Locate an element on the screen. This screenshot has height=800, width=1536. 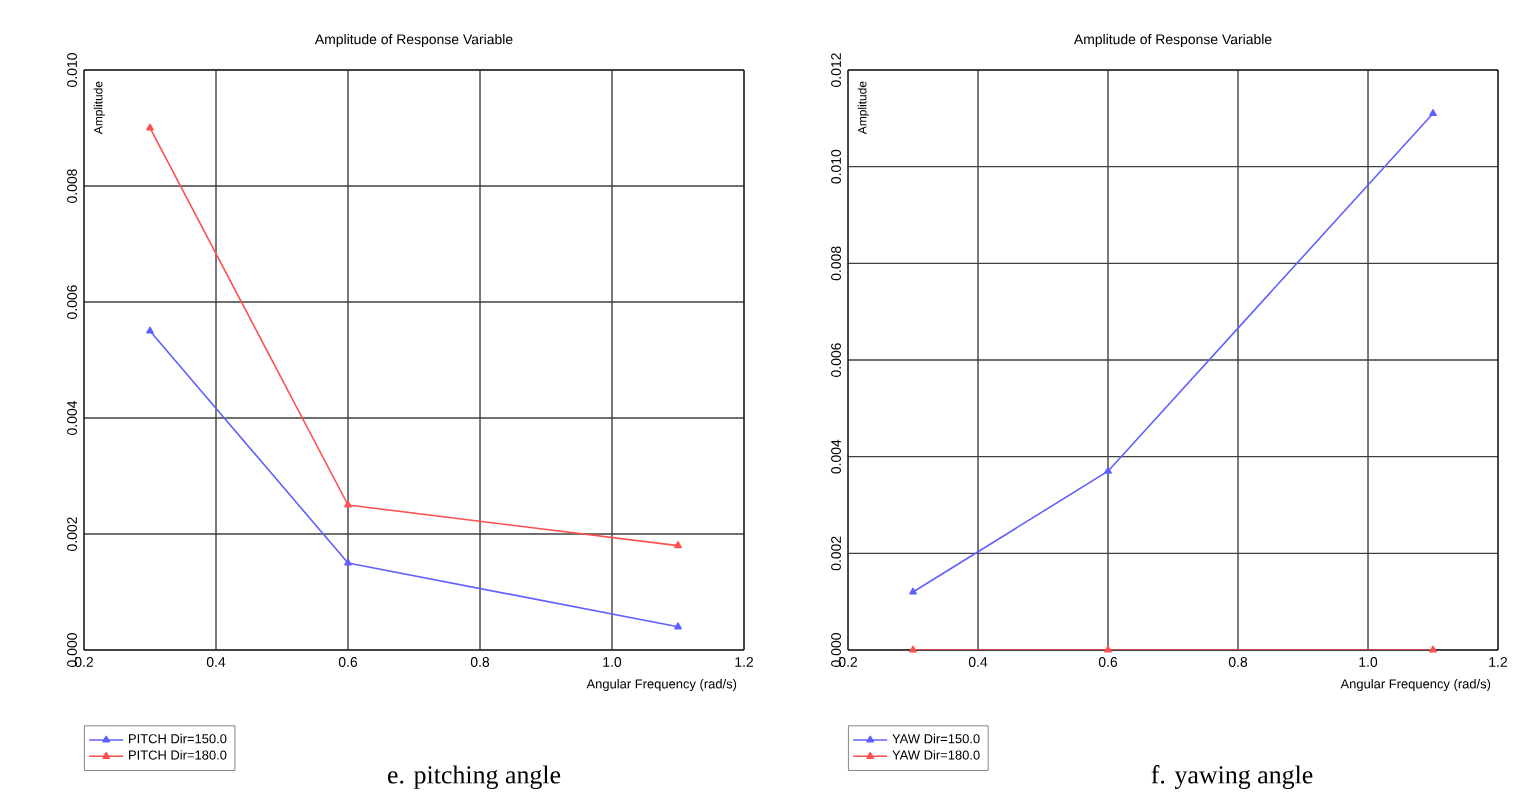
text: e. pitching angle is located at coordinates (474, 777).